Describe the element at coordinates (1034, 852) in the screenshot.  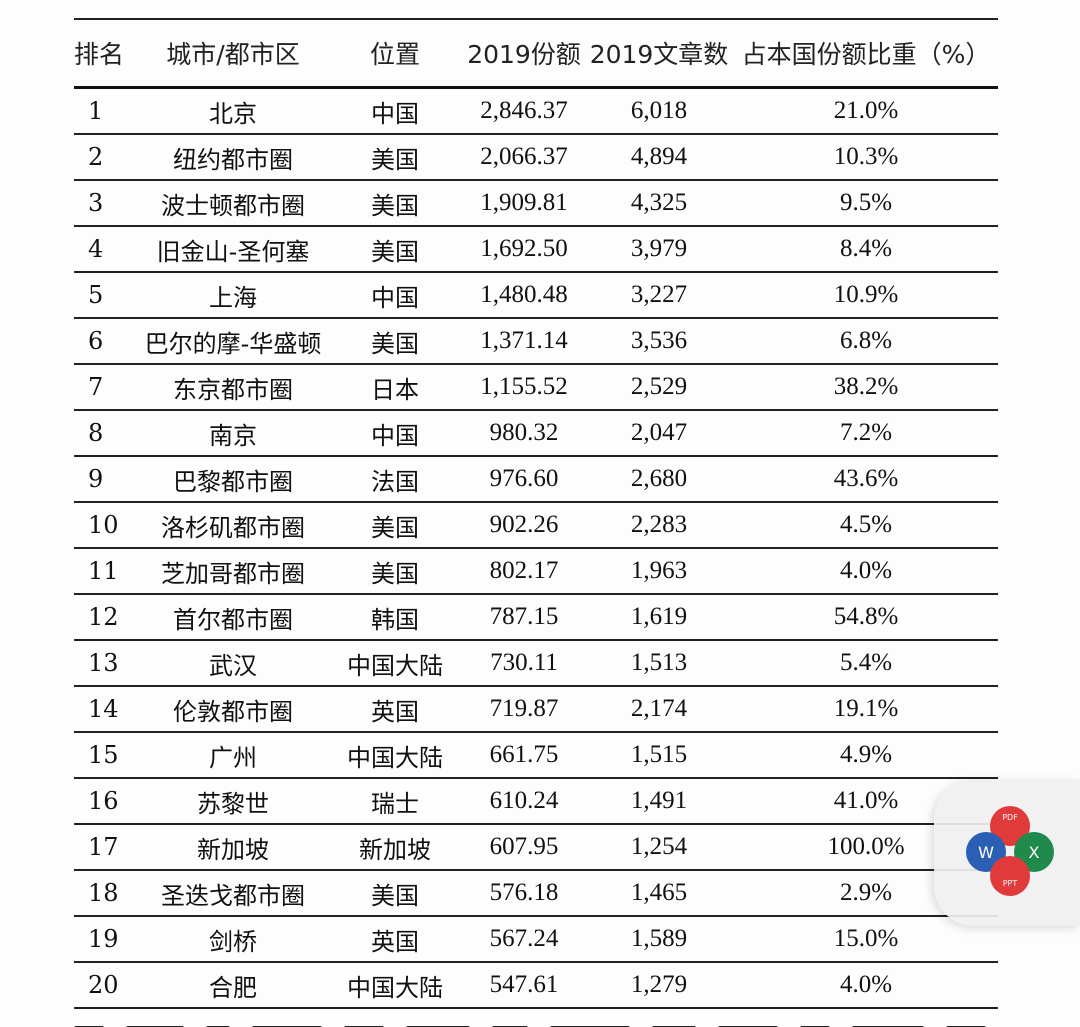
I see `widget-right-label: X` at that location.